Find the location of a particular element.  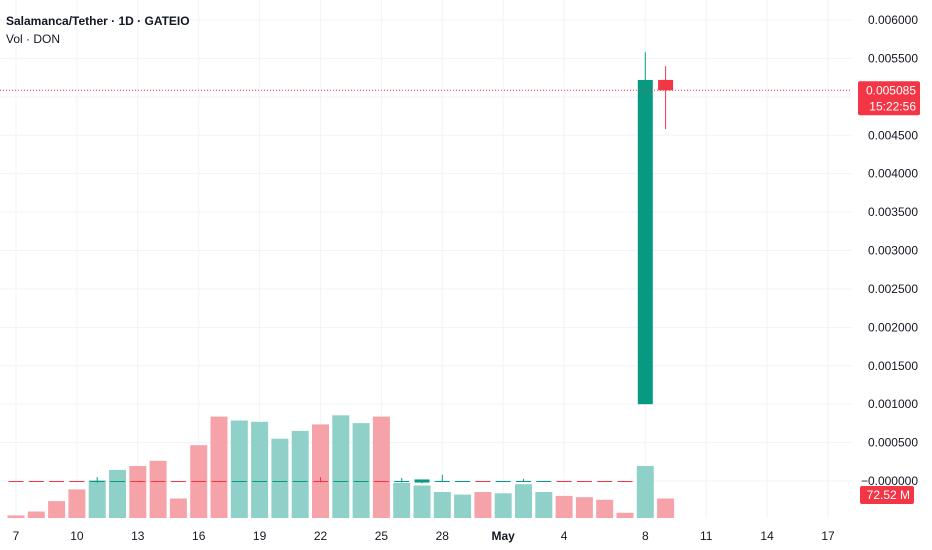

time-tick-label: 4 is located at coordinates (564, 536).